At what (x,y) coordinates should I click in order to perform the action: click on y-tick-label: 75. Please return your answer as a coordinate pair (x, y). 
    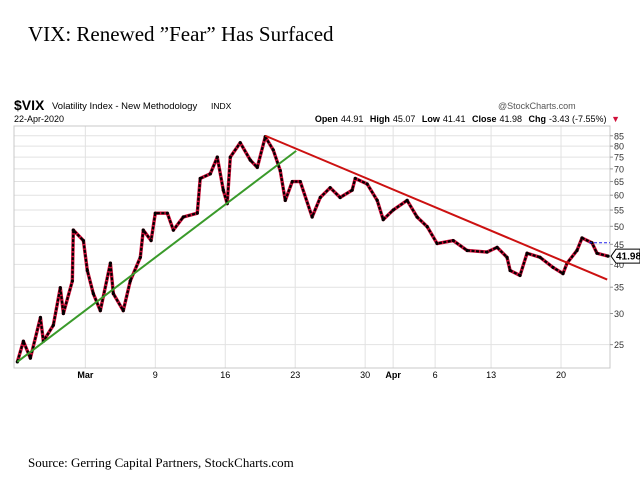
    Looking at the image, I should click on (619, 158).